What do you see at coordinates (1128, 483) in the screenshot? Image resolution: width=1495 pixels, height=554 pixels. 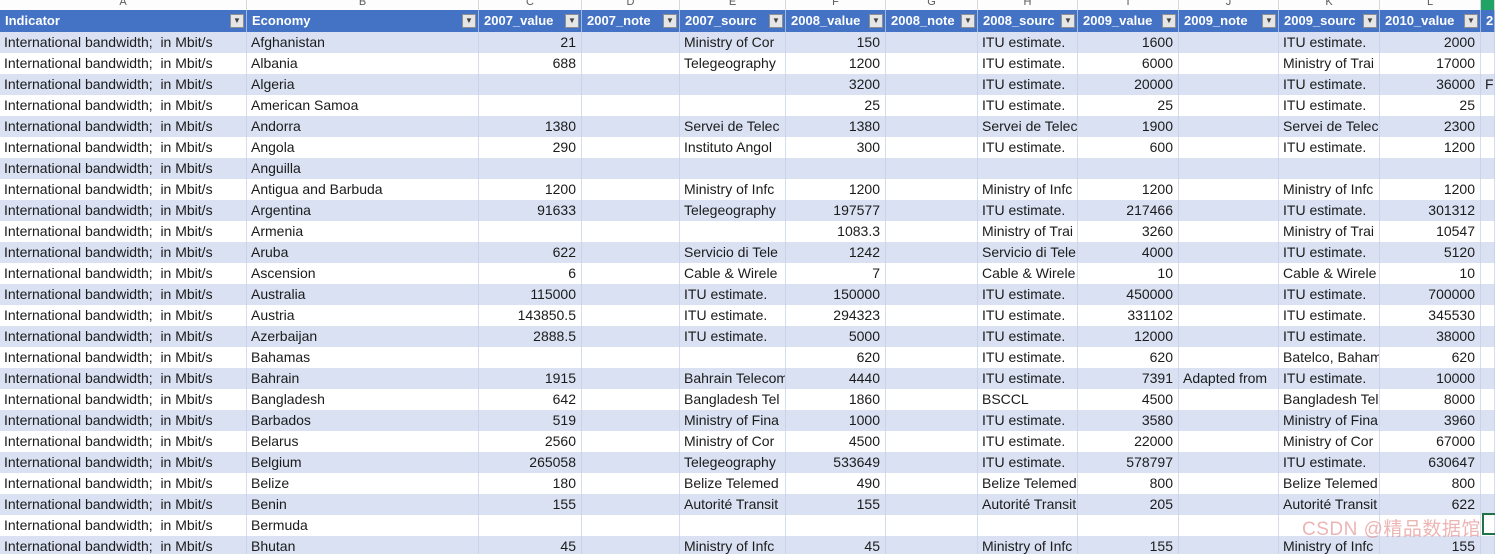 I see `2009-value-cell: 800` at bounding box center [1128, 483].